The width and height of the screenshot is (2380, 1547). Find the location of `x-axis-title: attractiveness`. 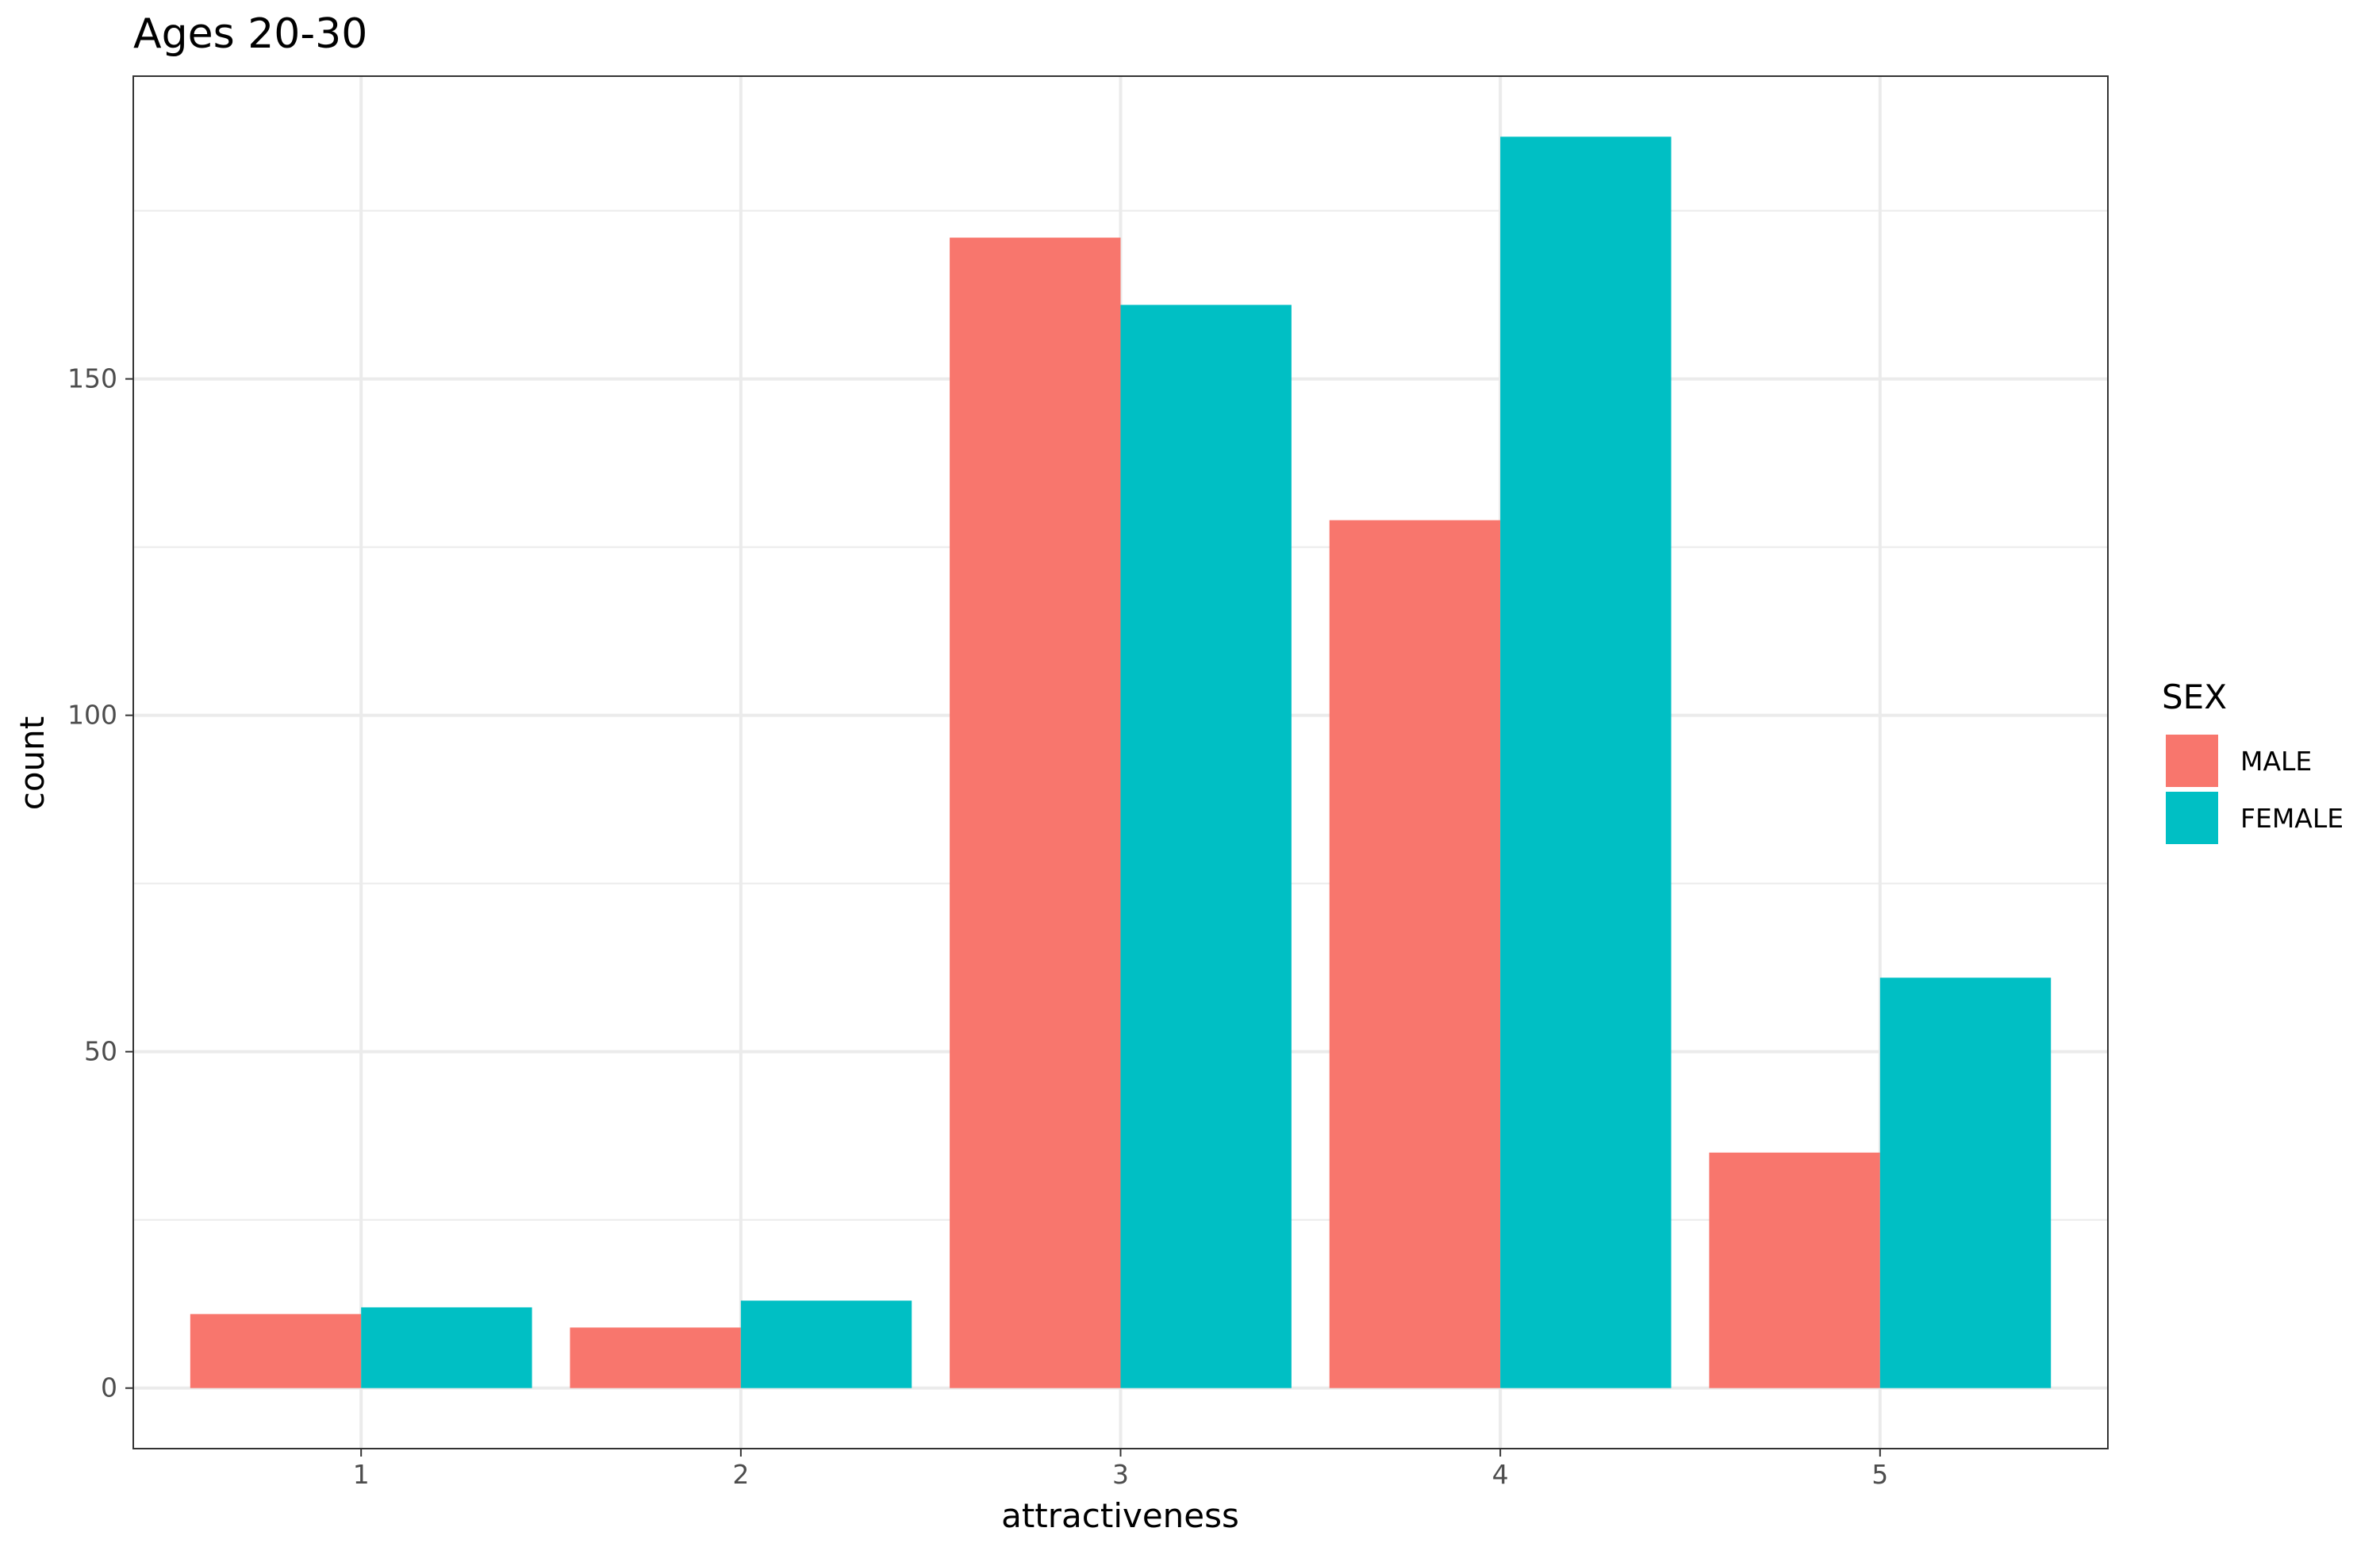

x-axis-title: attractiveness is located at coordinates (1120, 1515).